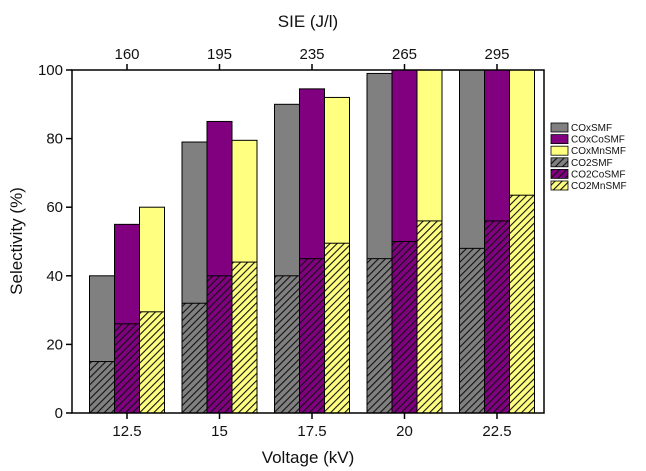  What do you see at coordinates (599, 186) in the screenshot?
I see `legend-label-co2mnsmf: CO2MnSMF` at bounding box center [599, 186].